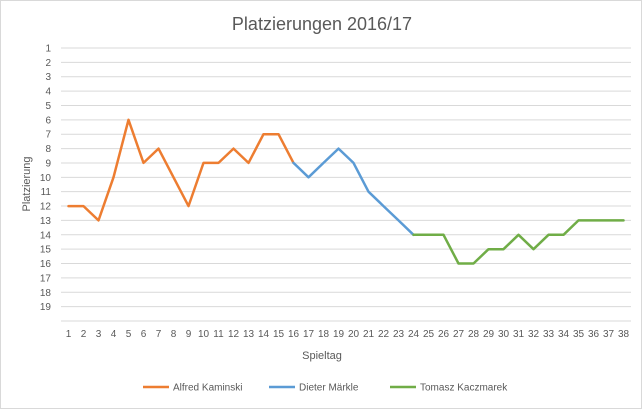 This screenshot has height=410, width=642. What do you see at coordinates (464, 388) in the screenshot?
I see `legend-label: Tomasz Kaczmarek` at bounding box center [464, 388].